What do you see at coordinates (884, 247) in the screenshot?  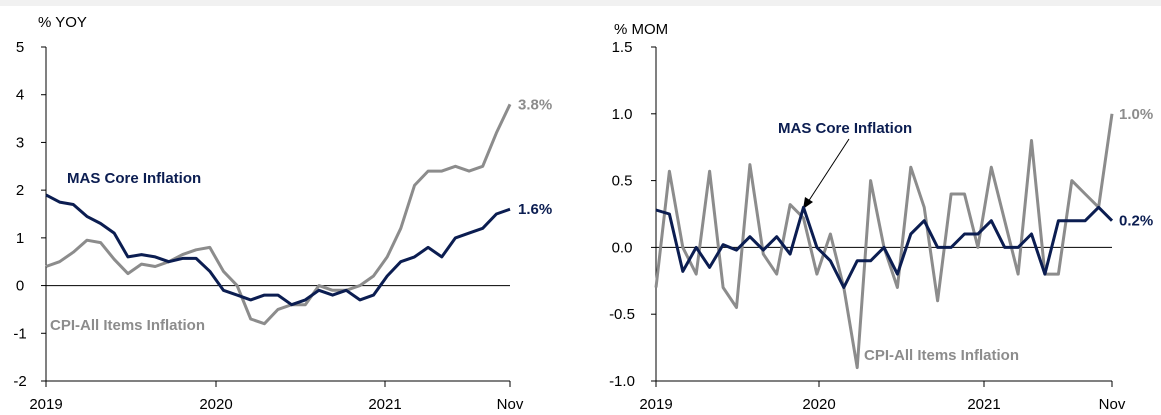 I see `right-series-core-line` at bounding box center [884, 247].